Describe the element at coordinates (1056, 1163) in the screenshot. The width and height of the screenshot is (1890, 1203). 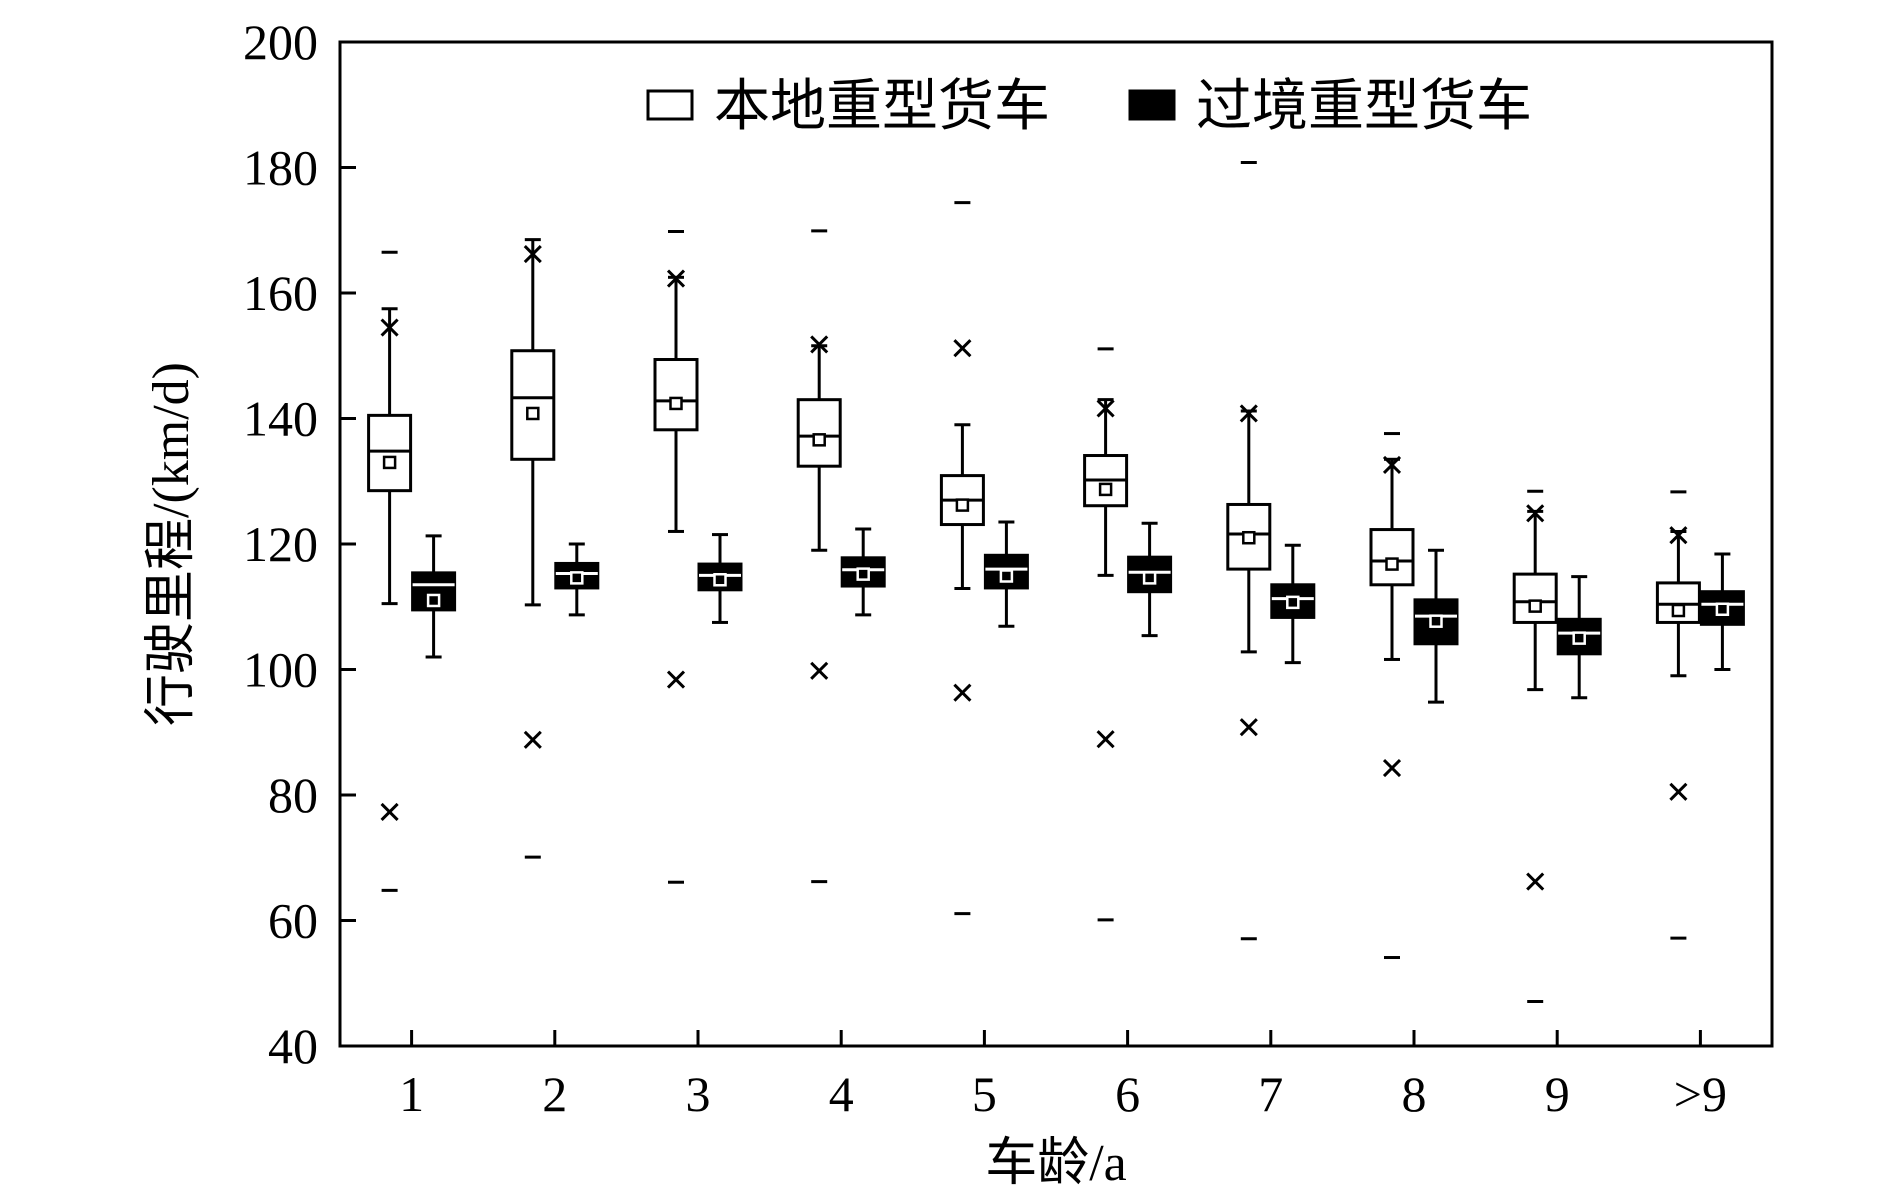
I see `x-axis-title: 车龄/a` at that location.